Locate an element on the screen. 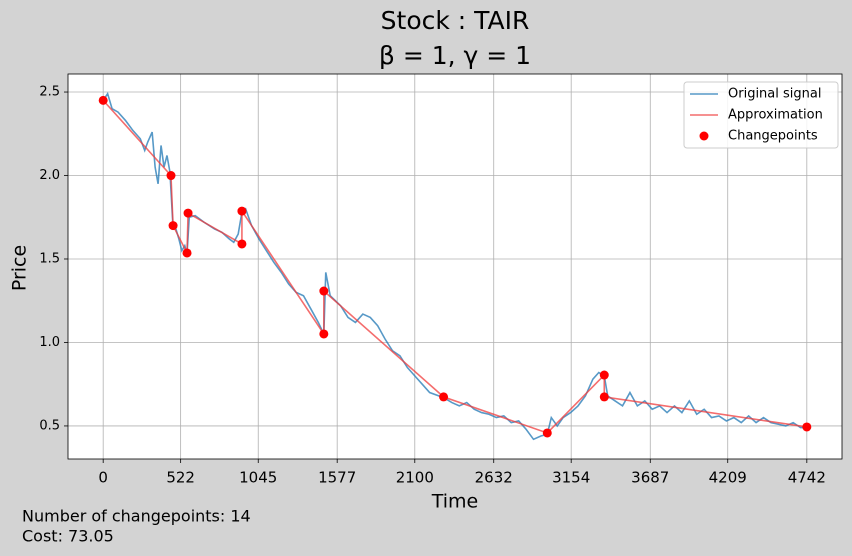  chart-title: Stock : TAIR is located at coordinates (455, 20).